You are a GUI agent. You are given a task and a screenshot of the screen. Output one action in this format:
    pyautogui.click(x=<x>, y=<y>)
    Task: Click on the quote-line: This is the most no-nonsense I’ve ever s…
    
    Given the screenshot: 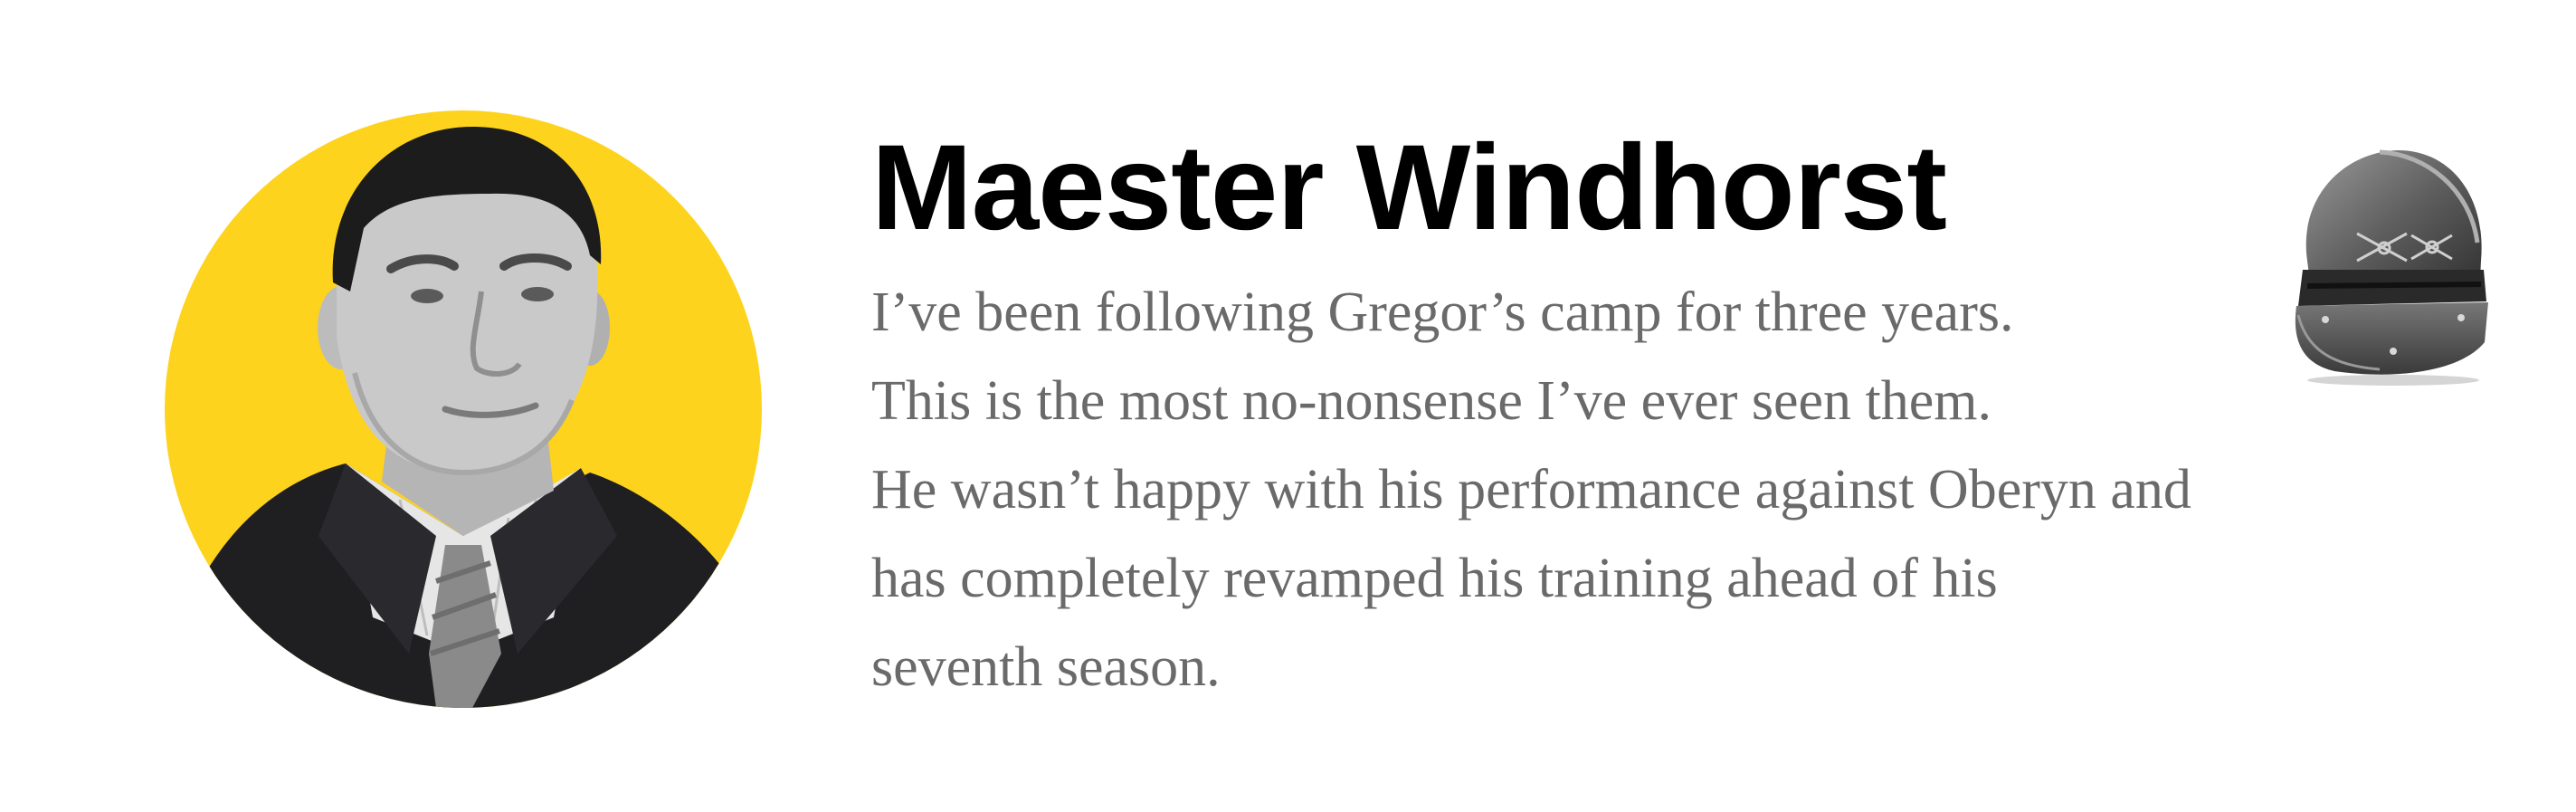 What is the action you would take?
    pyautogui.click(x=1431, y=401)
    